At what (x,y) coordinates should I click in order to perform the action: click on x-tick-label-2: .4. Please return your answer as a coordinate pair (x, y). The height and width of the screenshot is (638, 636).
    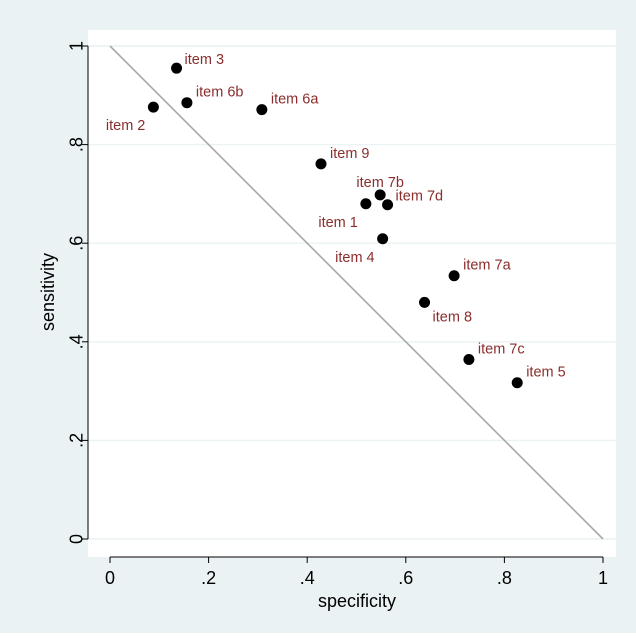
    Looking at the image, I should click on (307, 578).